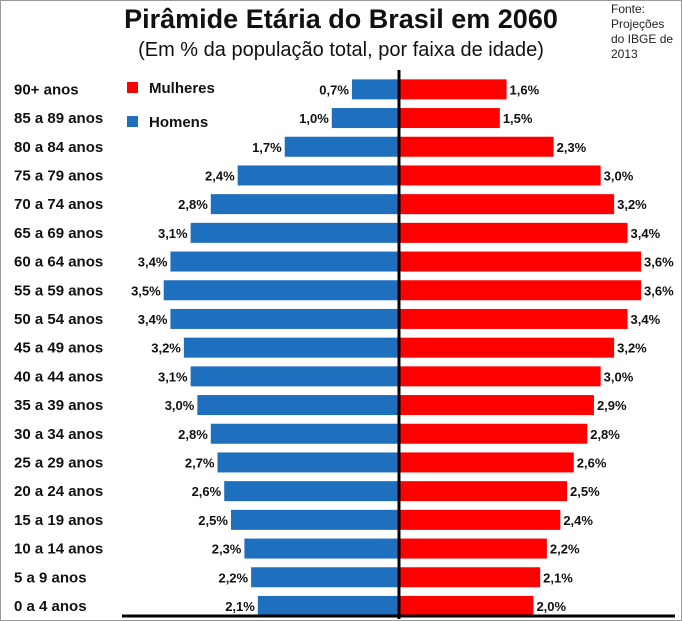 The image size is (682, 621). Describe the element at coordinates (578, 520) in the screenshot. I see `value-label-mulheres: 2,4%` at that location.